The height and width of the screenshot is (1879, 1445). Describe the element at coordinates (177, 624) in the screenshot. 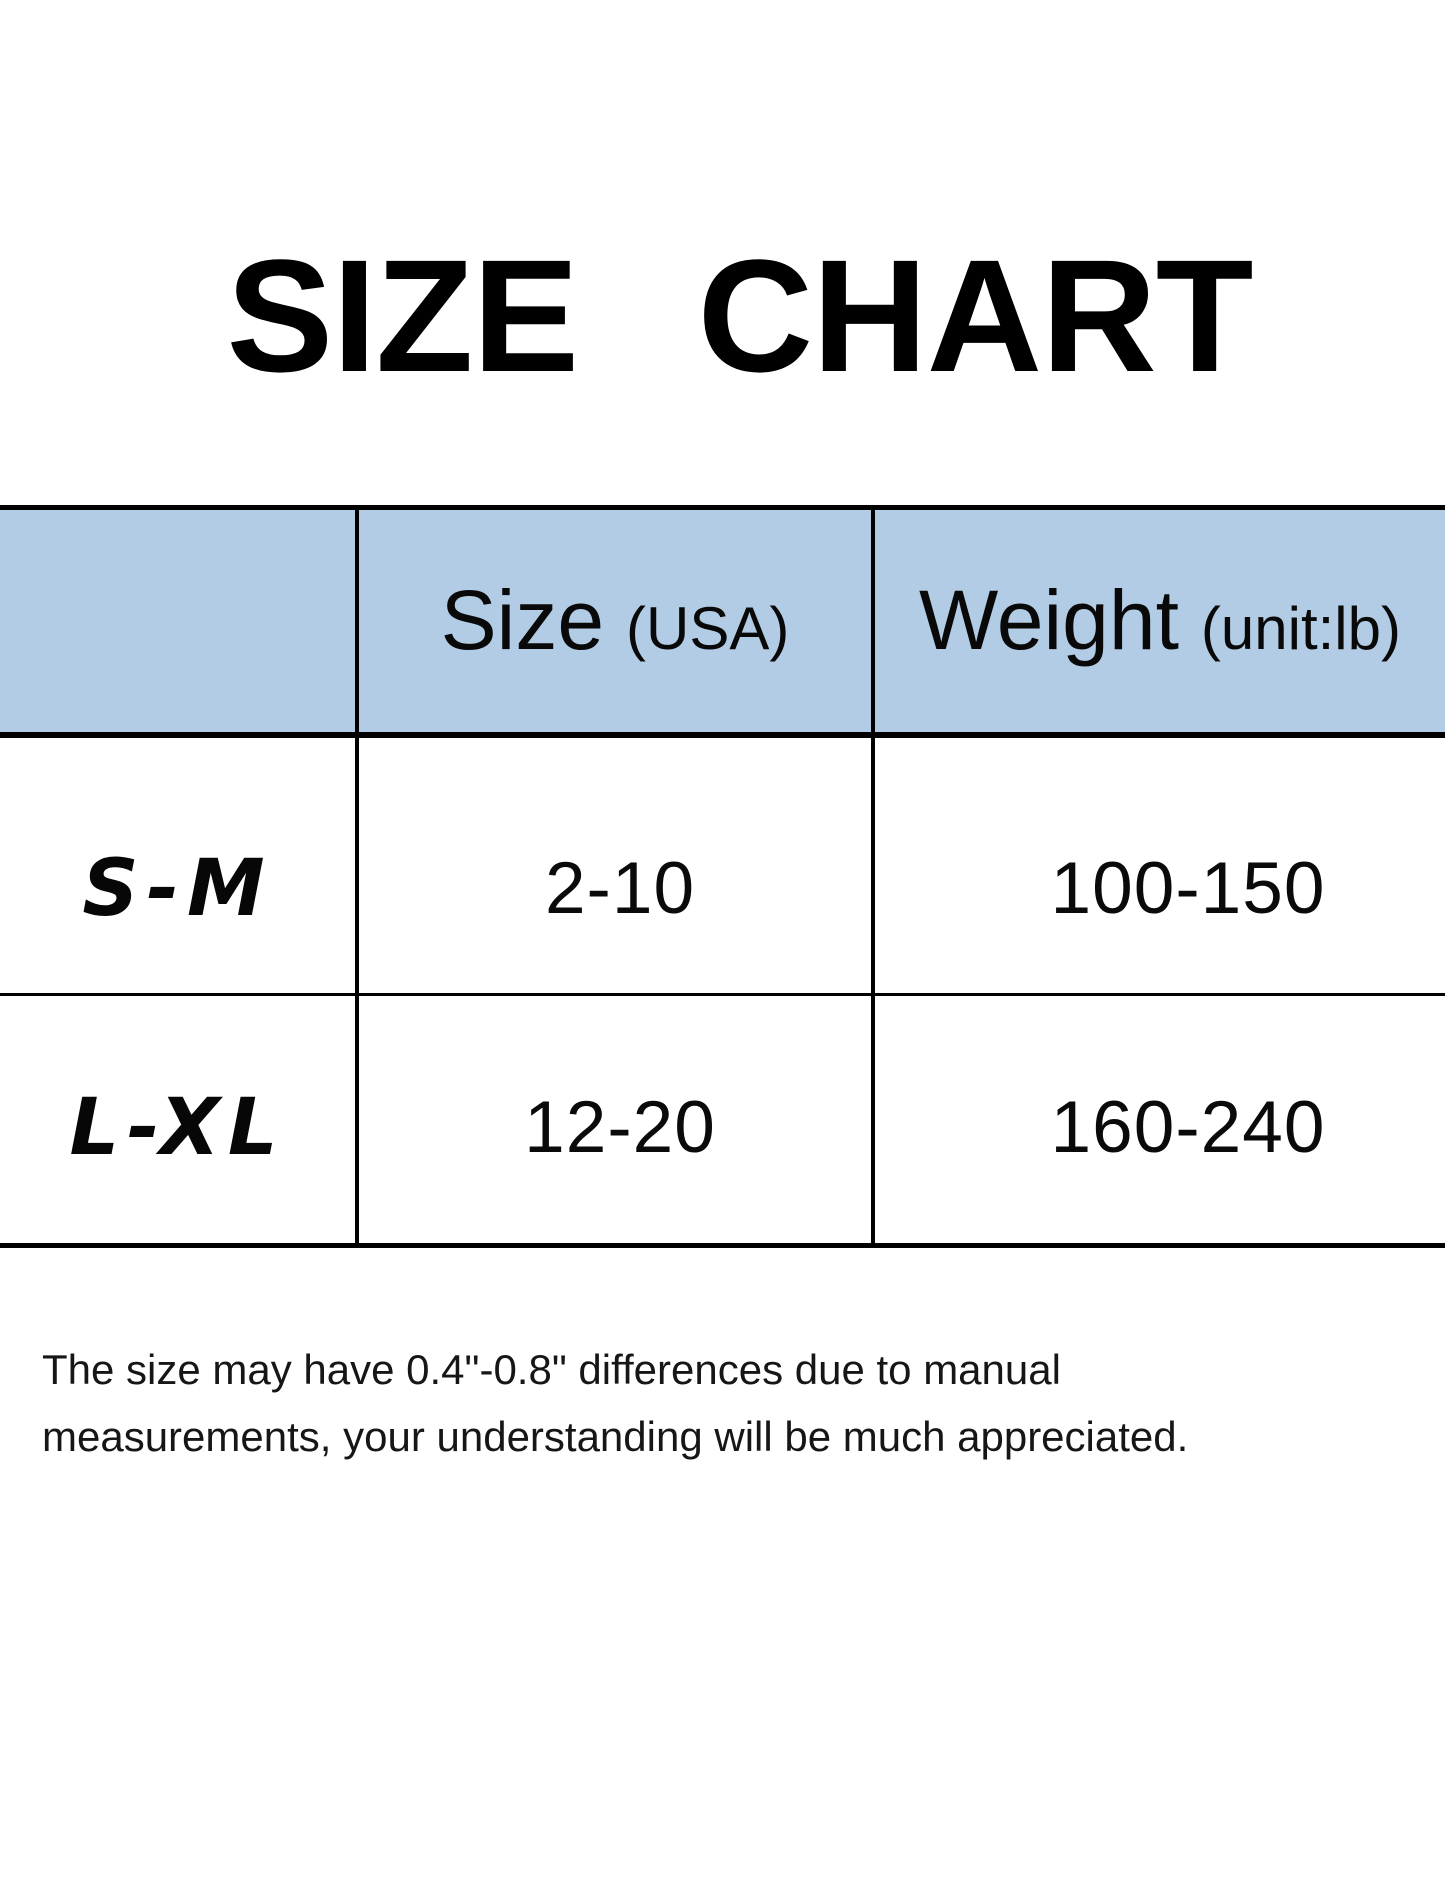

I see `header-cell-blank` at that location.